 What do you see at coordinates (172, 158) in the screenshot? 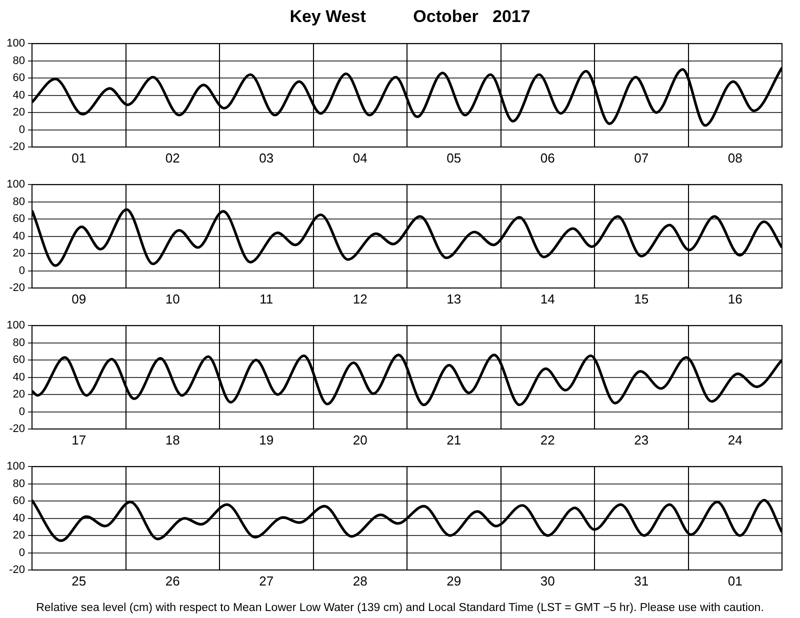
I see `x-tick-label: 02` at bounding box center [172, 158].